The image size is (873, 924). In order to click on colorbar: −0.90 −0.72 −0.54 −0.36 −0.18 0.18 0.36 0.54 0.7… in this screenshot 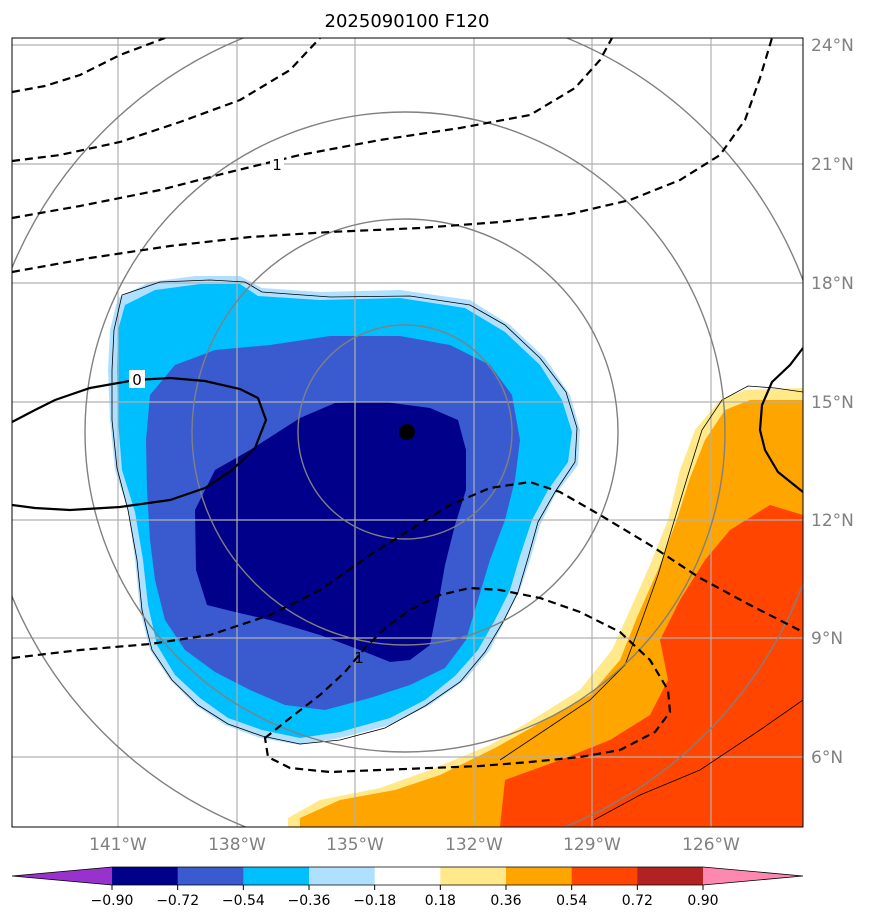, I will do `click(407, 887)`.